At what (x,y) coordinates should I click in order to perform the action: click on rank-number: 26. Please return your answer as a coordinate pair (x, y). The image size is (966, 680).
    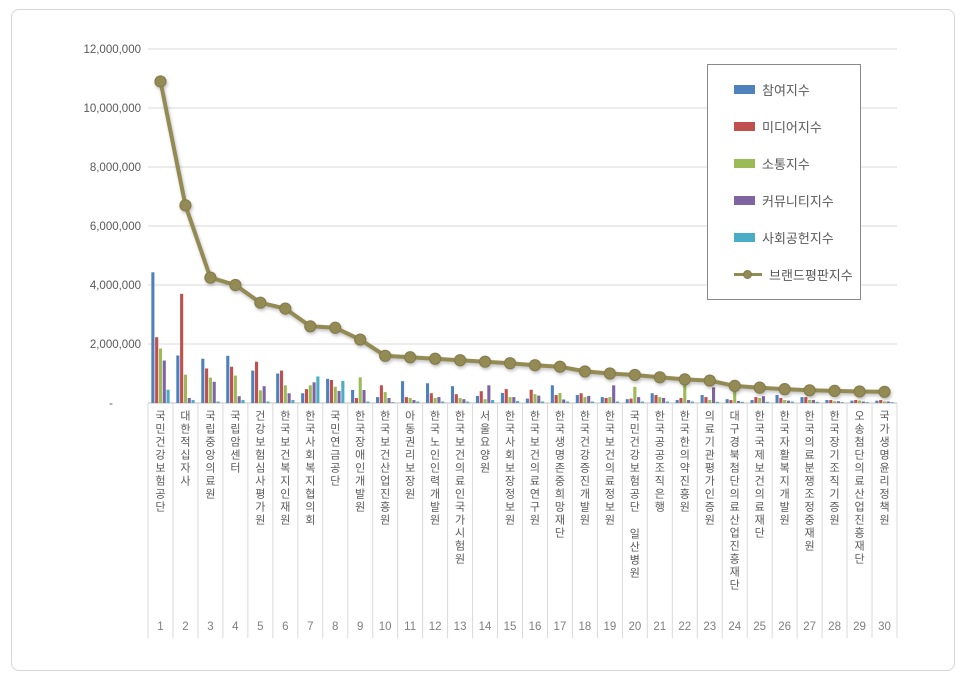
    Looking at the image, I should click on (784, 627).